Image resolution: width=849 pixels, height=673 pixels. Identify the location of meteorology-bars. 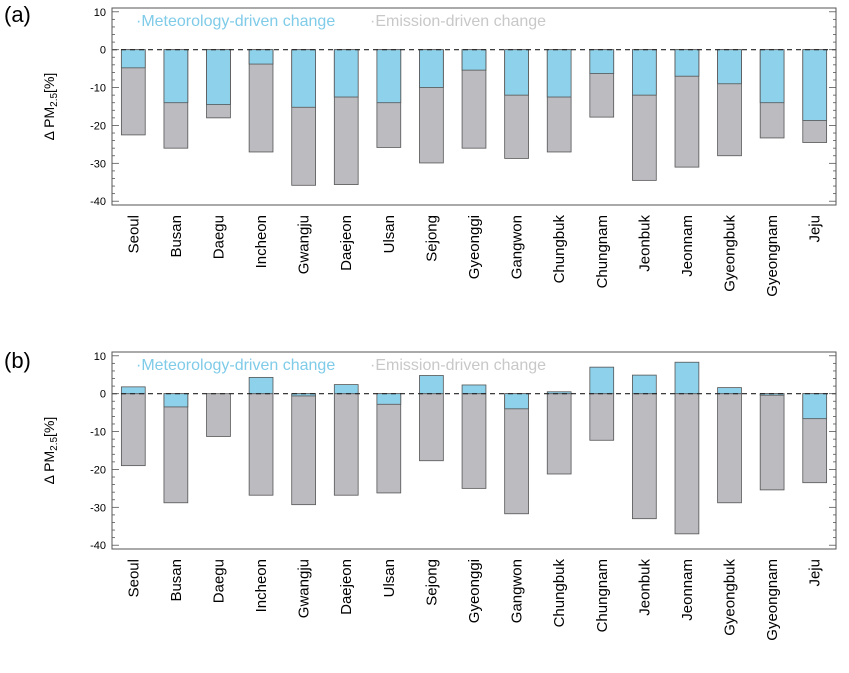
(474, 390).